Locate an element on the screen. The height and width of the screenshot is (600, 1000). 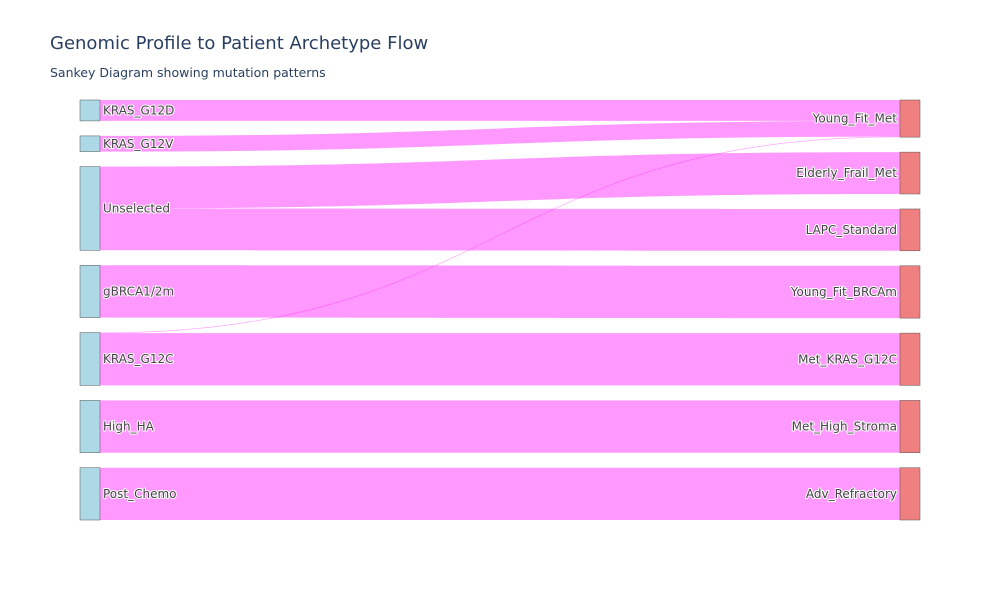
node-post-chemo is located at coordinates (90, 494).